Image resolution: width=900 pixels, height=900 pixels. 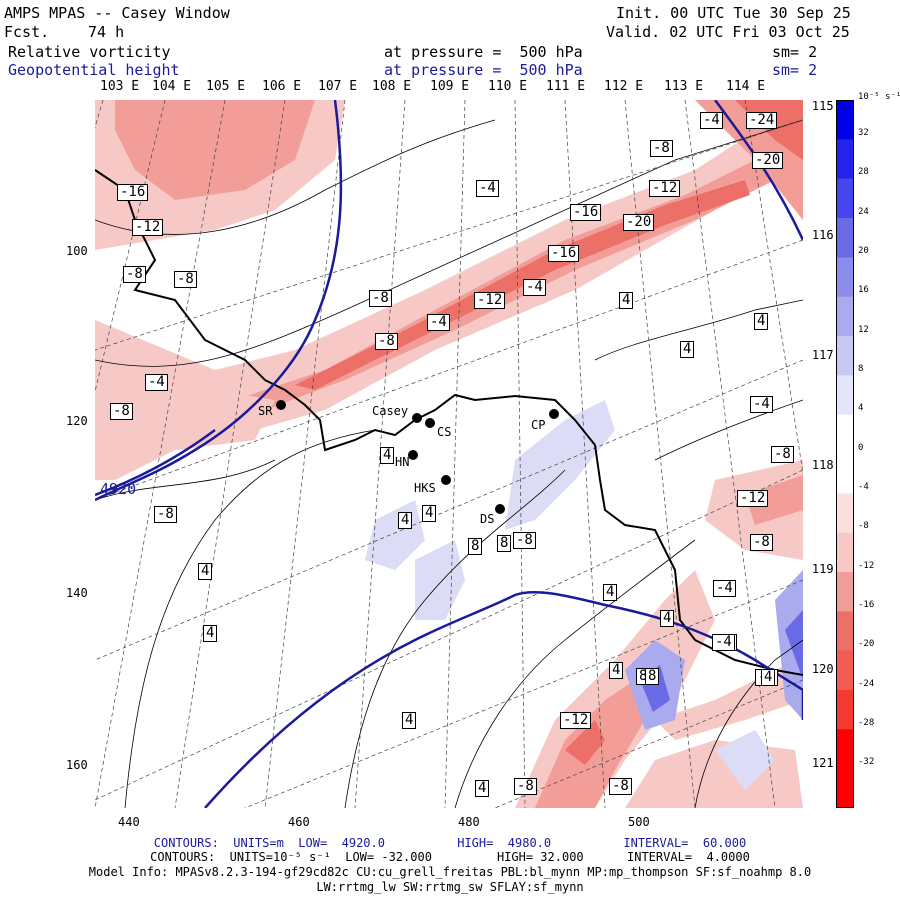 What do you see at coordinates (861, 408) in the screenshot?
I see `colorbar-tick-label: 4` at bounding box center [861, 408].